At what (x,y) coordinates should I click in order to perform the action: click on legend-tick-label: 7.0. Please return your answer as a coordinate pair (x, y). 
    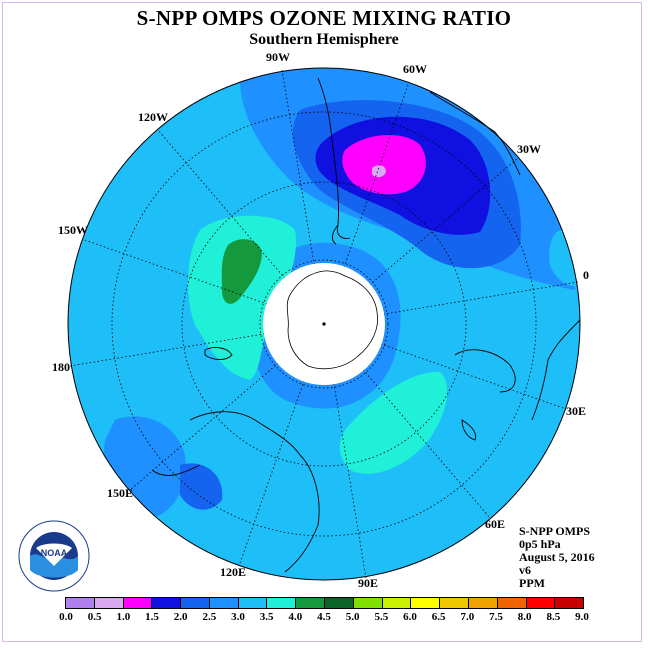
    Looking at the image, I should click on (467, 617).